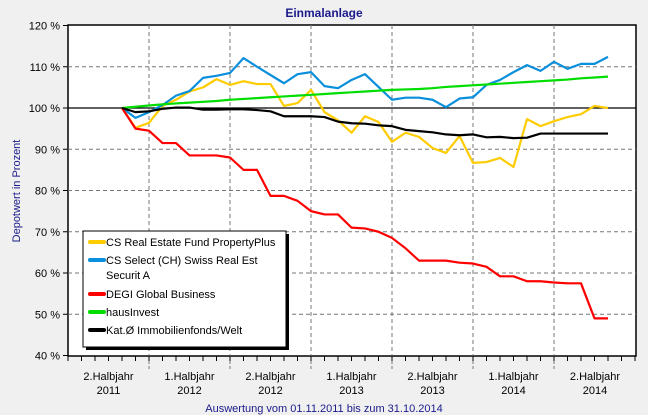 This screenshot has height=415, width=648. What do you see at coordinates (174, 331) in the screenshot?
I see `legend-label: Kat.Ø Immobilienfonds/Welt` at bounding box center [174, 331].